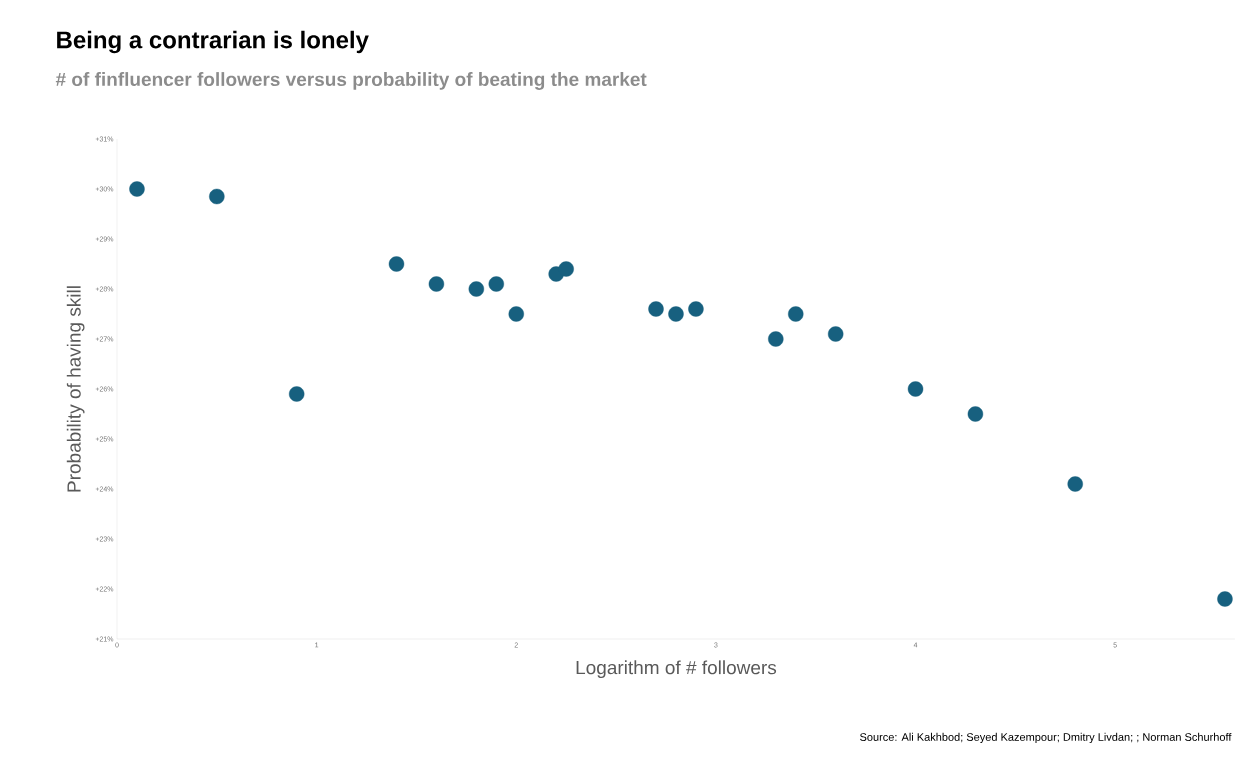 This screenshot has height=763, width=1251. I want to click on x-axis-title: Logarithm of # followers, so click(676, 669).